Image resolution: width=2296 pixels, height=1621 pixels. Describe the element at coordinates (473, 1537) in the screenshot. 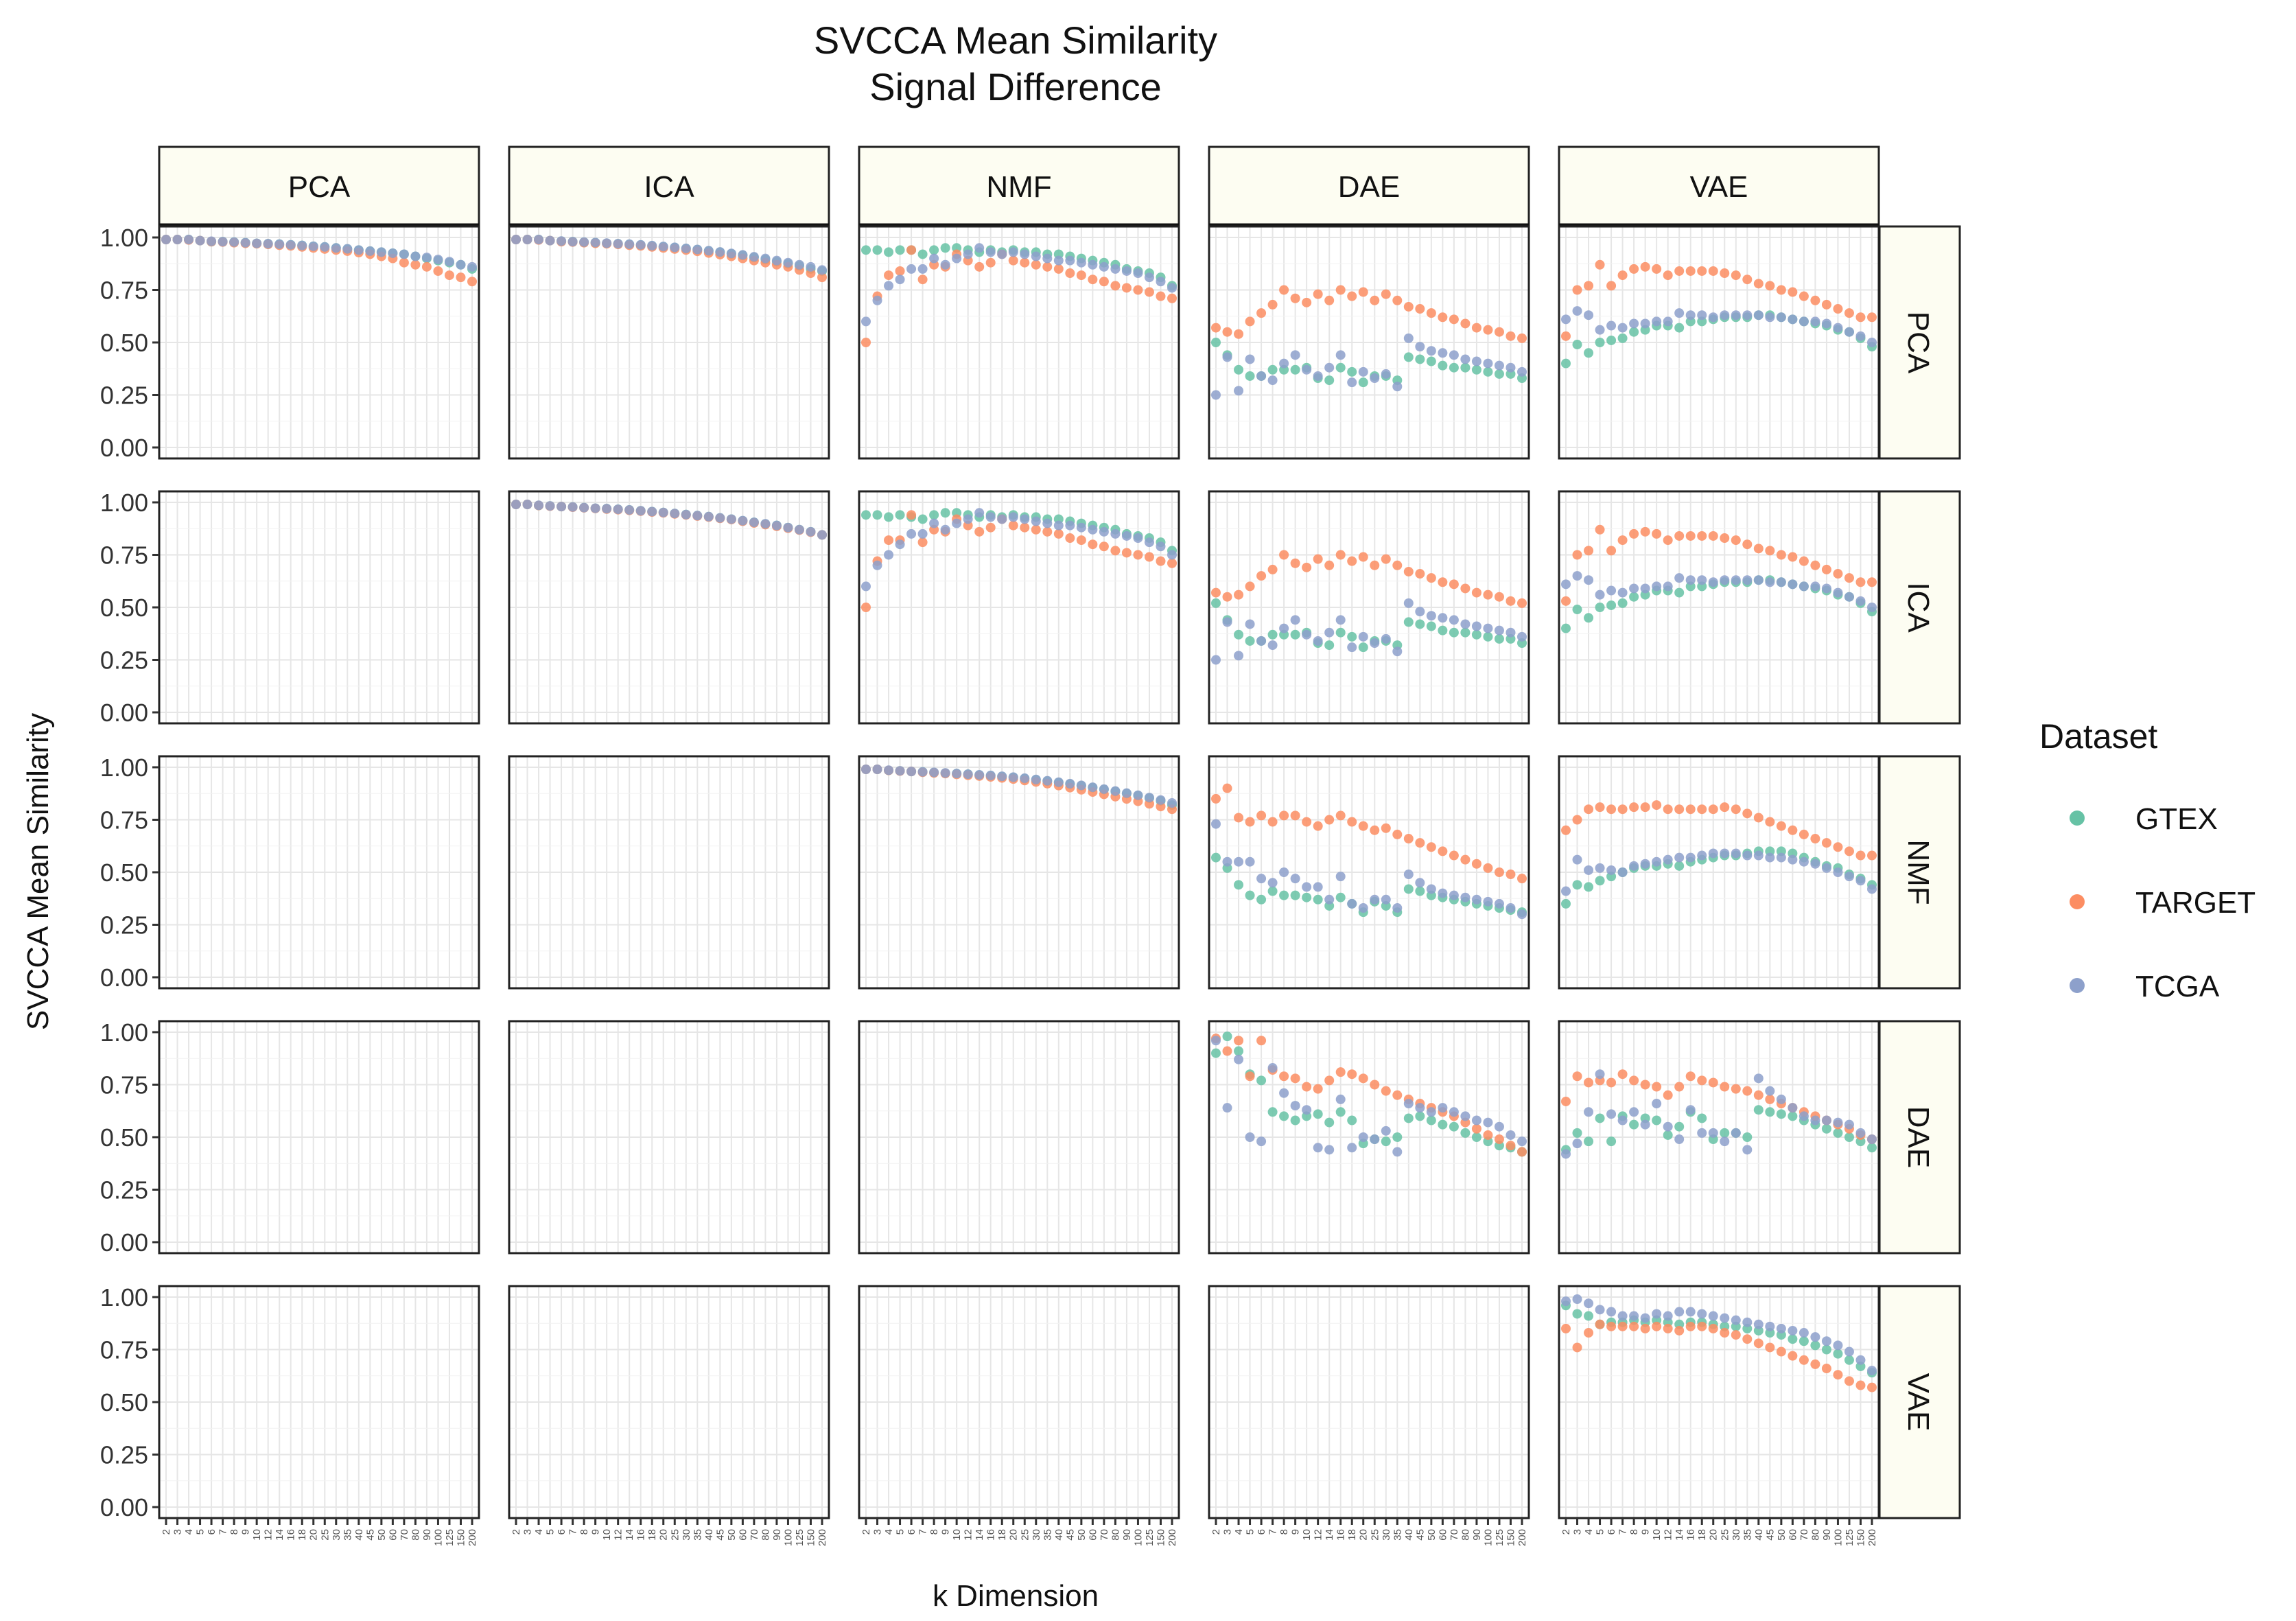

I see `x-tick-label: 200` at that location.